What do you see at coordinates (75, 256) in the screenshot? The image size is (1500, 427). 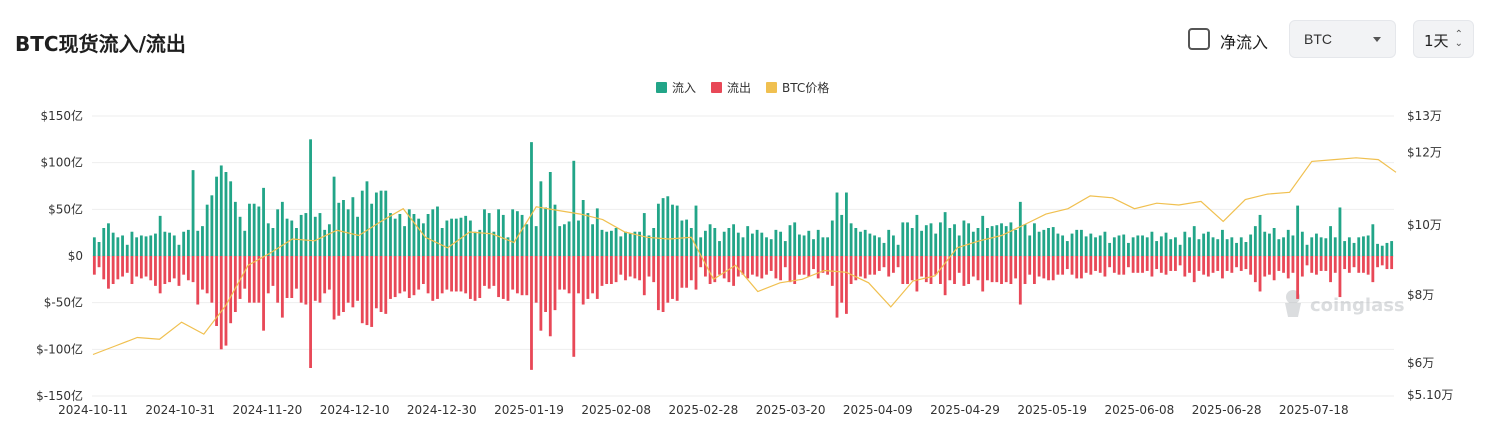 I see `y-left-tick-label: $0` at bounding box center [75, 256].